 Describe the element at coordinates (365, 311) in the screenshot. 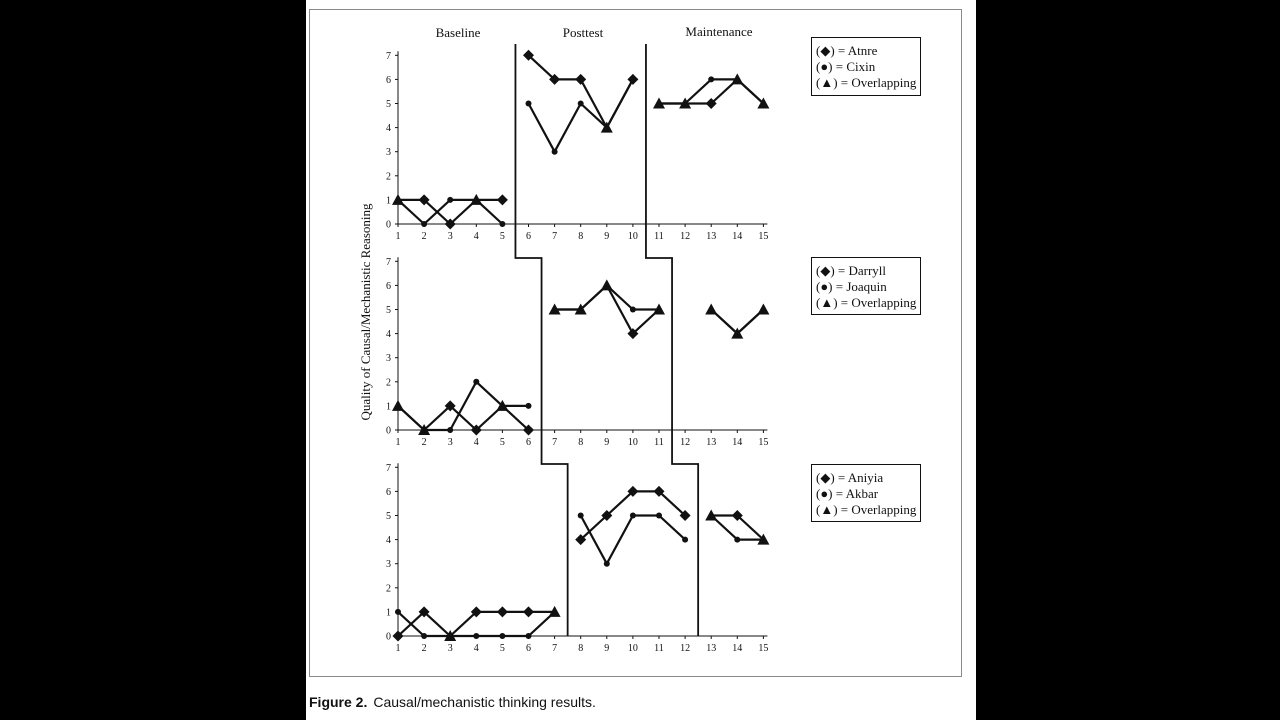

I see `y-axis-label: Quality of Causal/Mechanistic Reasoning` at that location.